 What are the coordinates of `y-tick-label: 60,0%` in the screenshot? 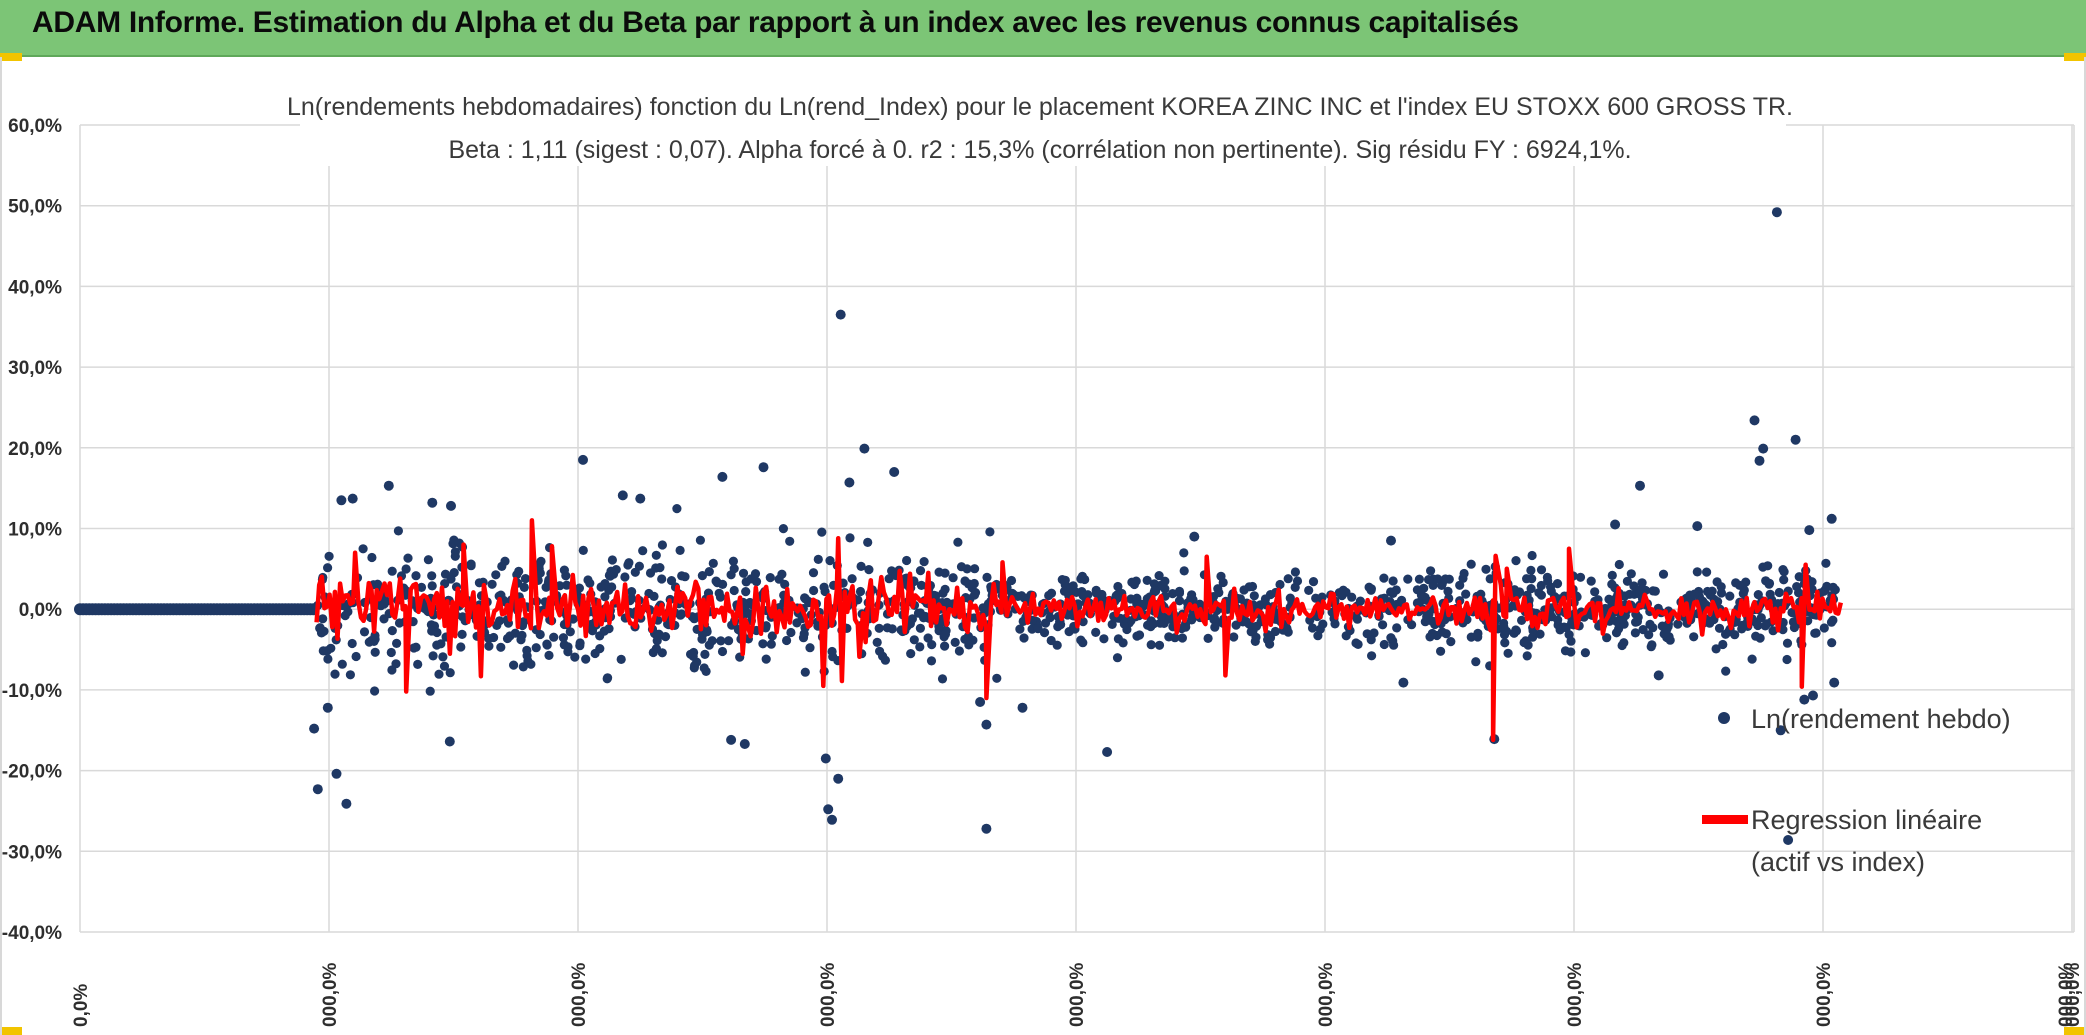 It's located at (35, 126).